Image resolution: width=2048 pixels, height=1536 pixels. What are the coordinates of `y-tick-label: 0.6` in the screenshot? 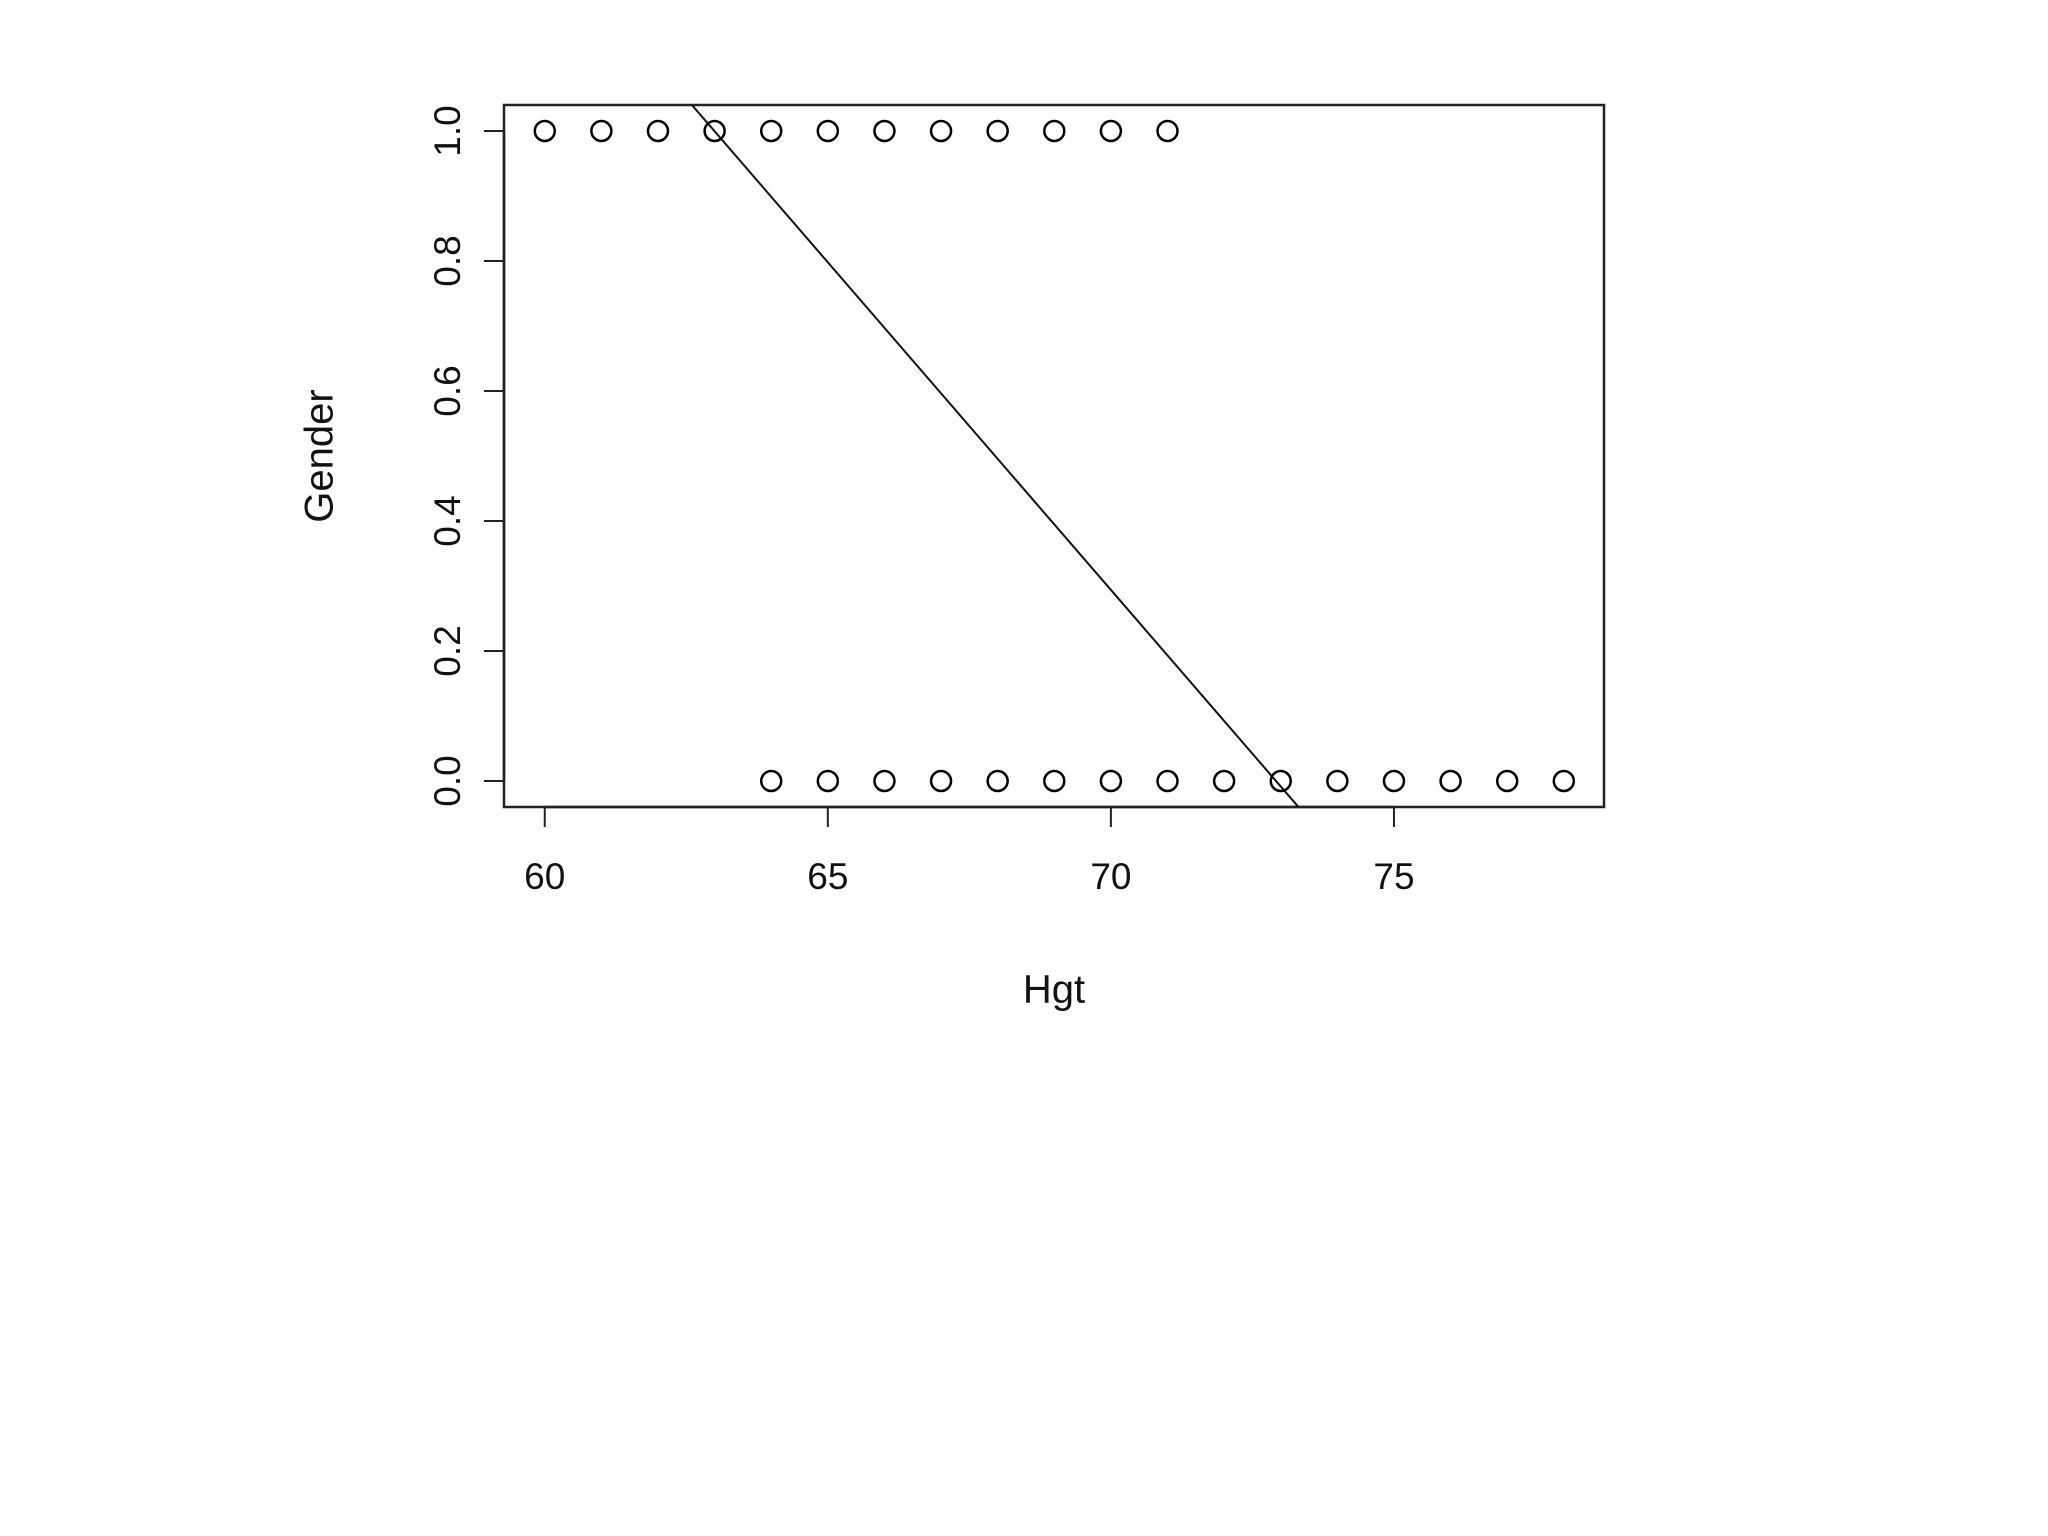 It's located at (447, 390).